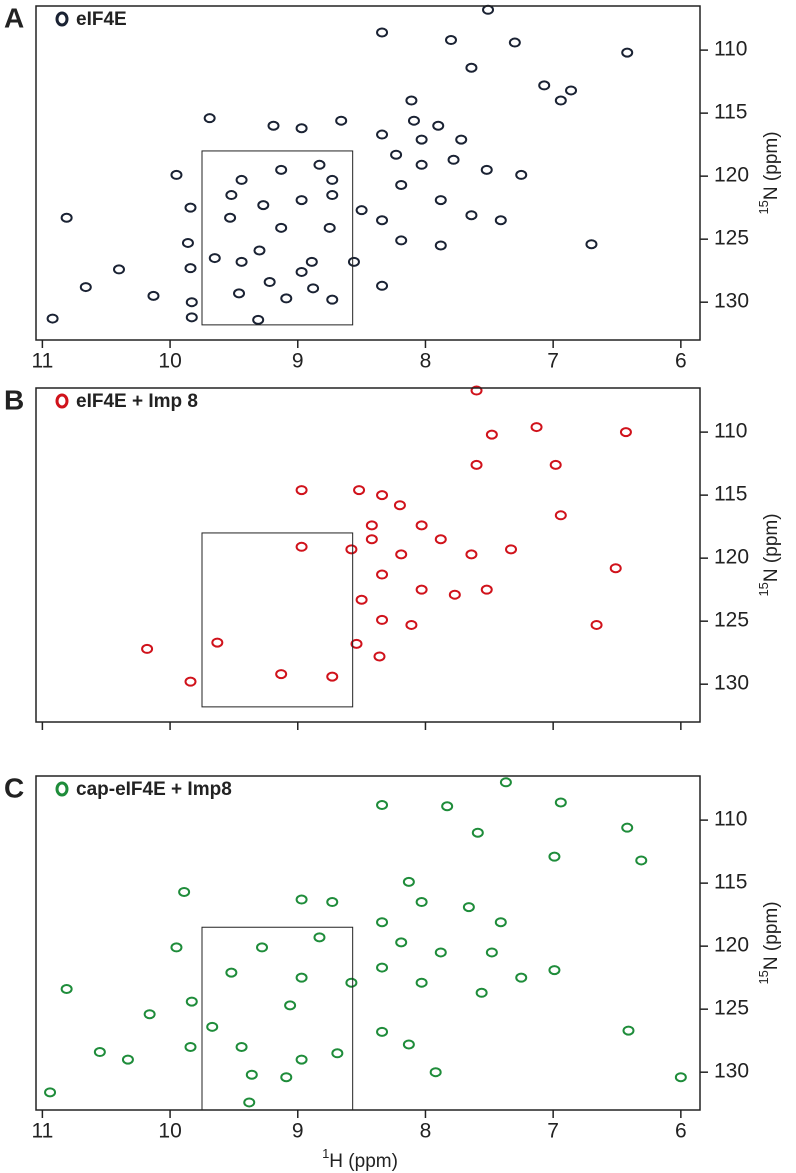  I want to click on x-label-isotope: 1, so click(325, 1153).